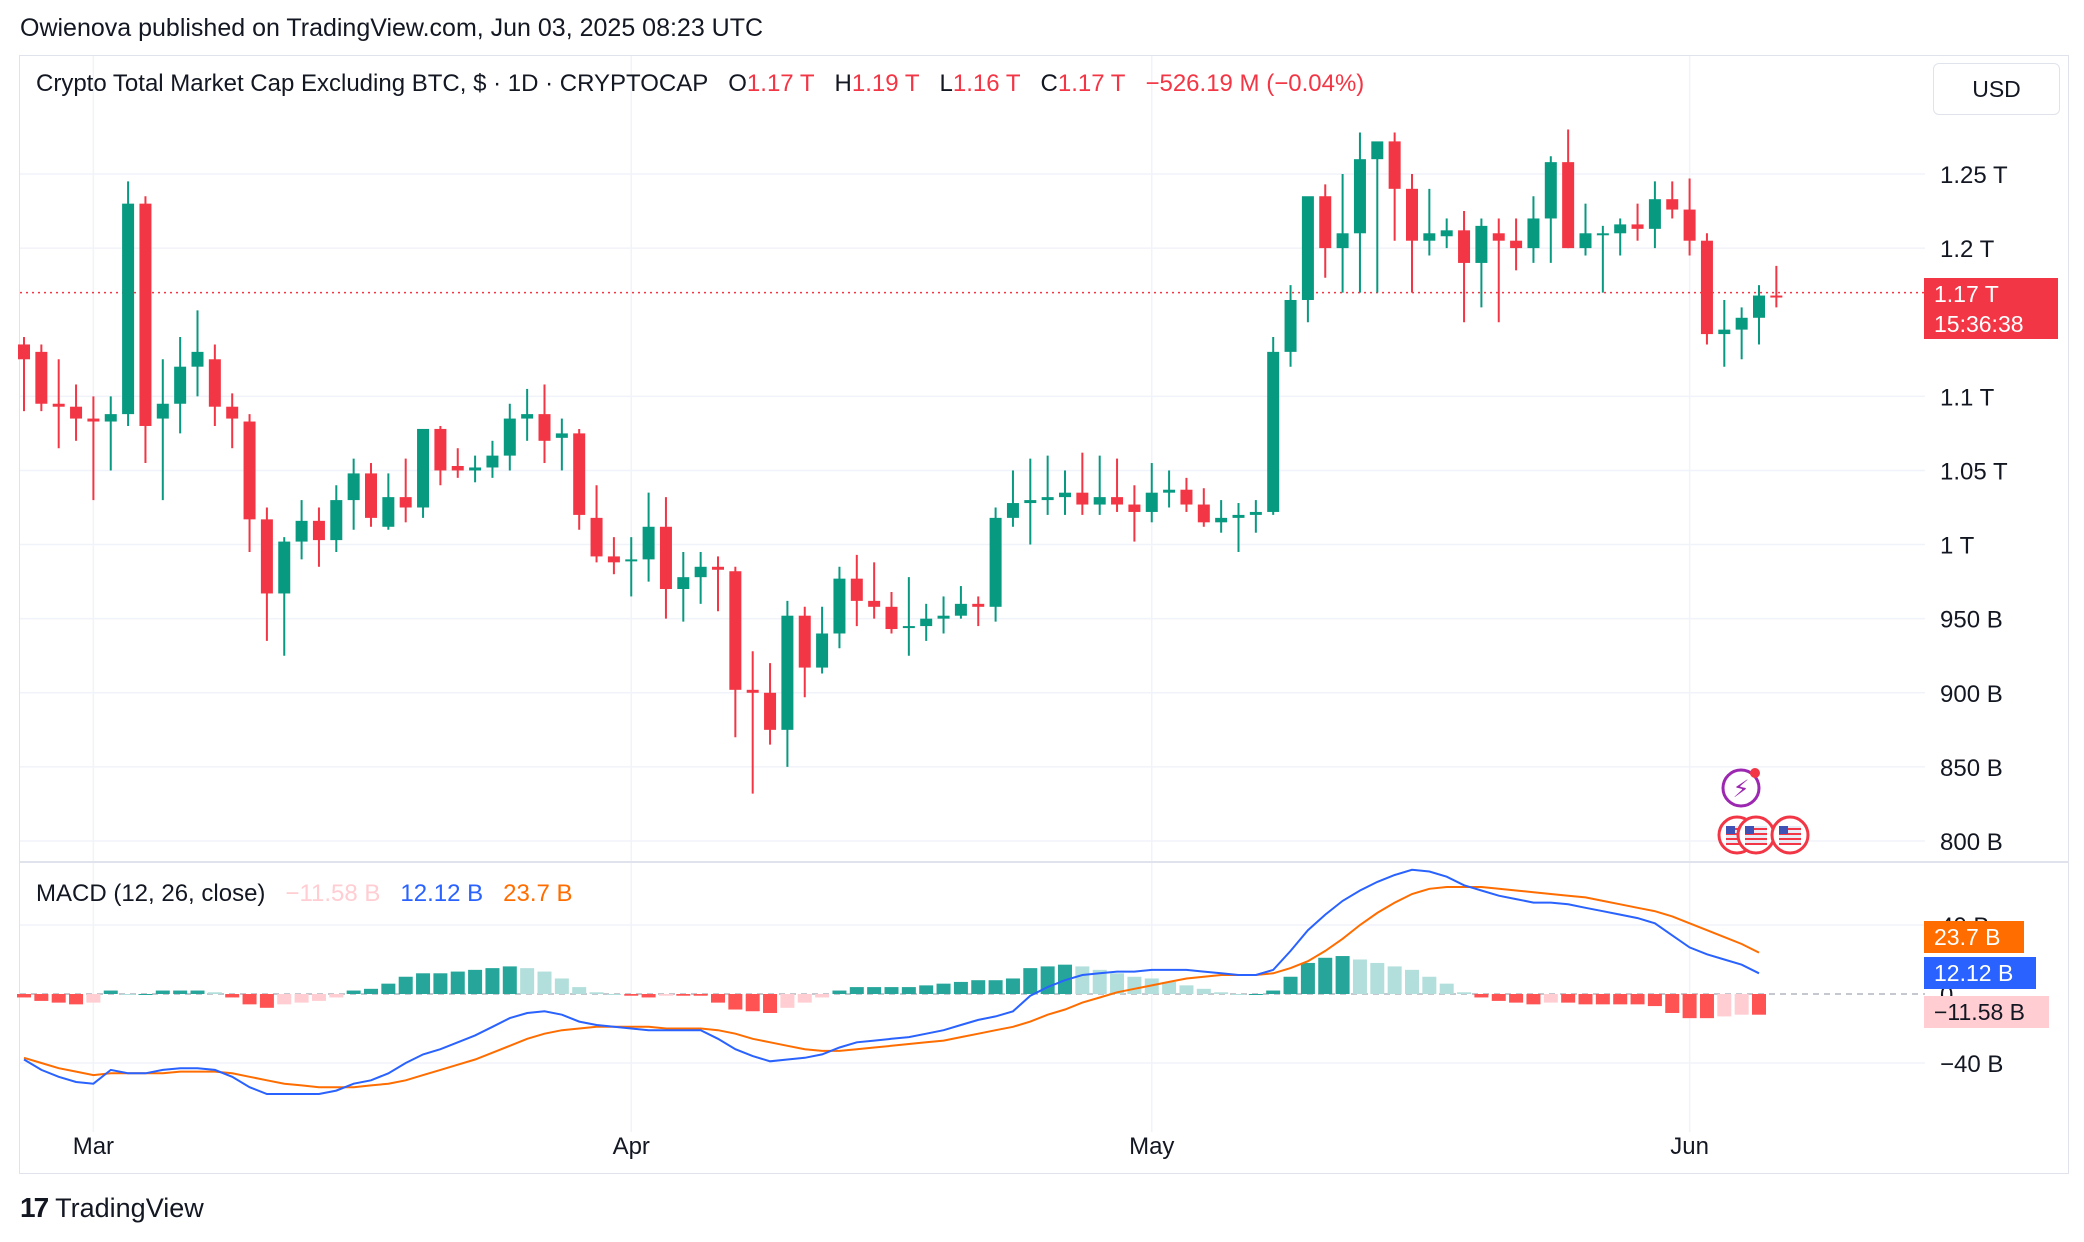 Image resolution: width=2084 pixels, height=1242 pixels. I want to click on close-label: C, so click(1049, 83).